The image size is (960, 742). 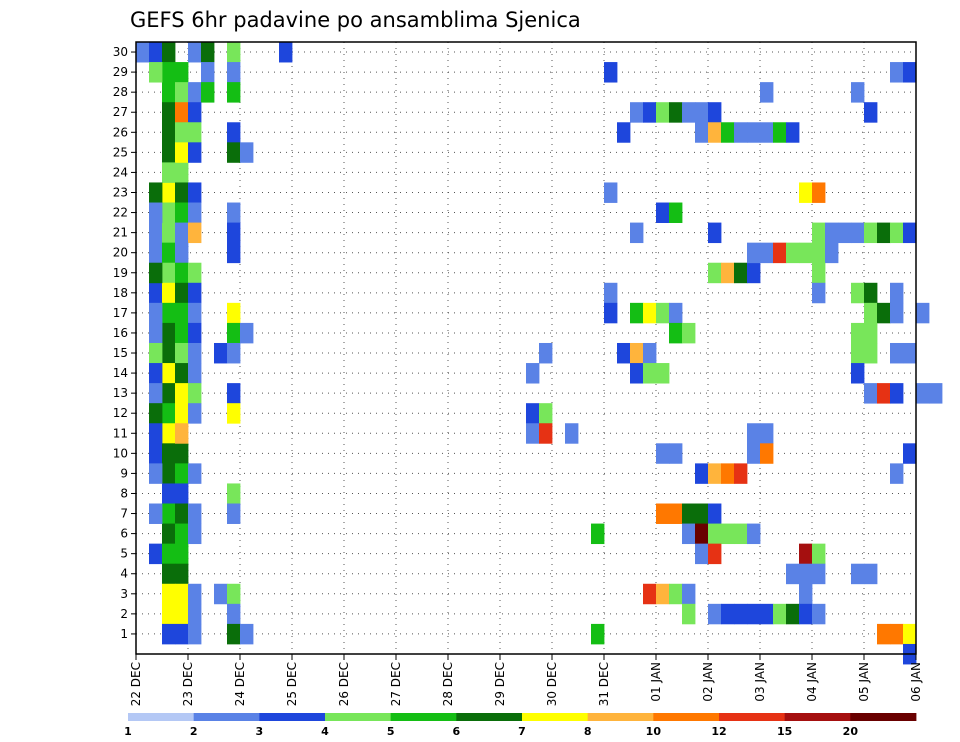 What do you see at coordinates (120, 453) in the screenshot?
I see `y-tick-label: 10` at bounding box center [120, 453].